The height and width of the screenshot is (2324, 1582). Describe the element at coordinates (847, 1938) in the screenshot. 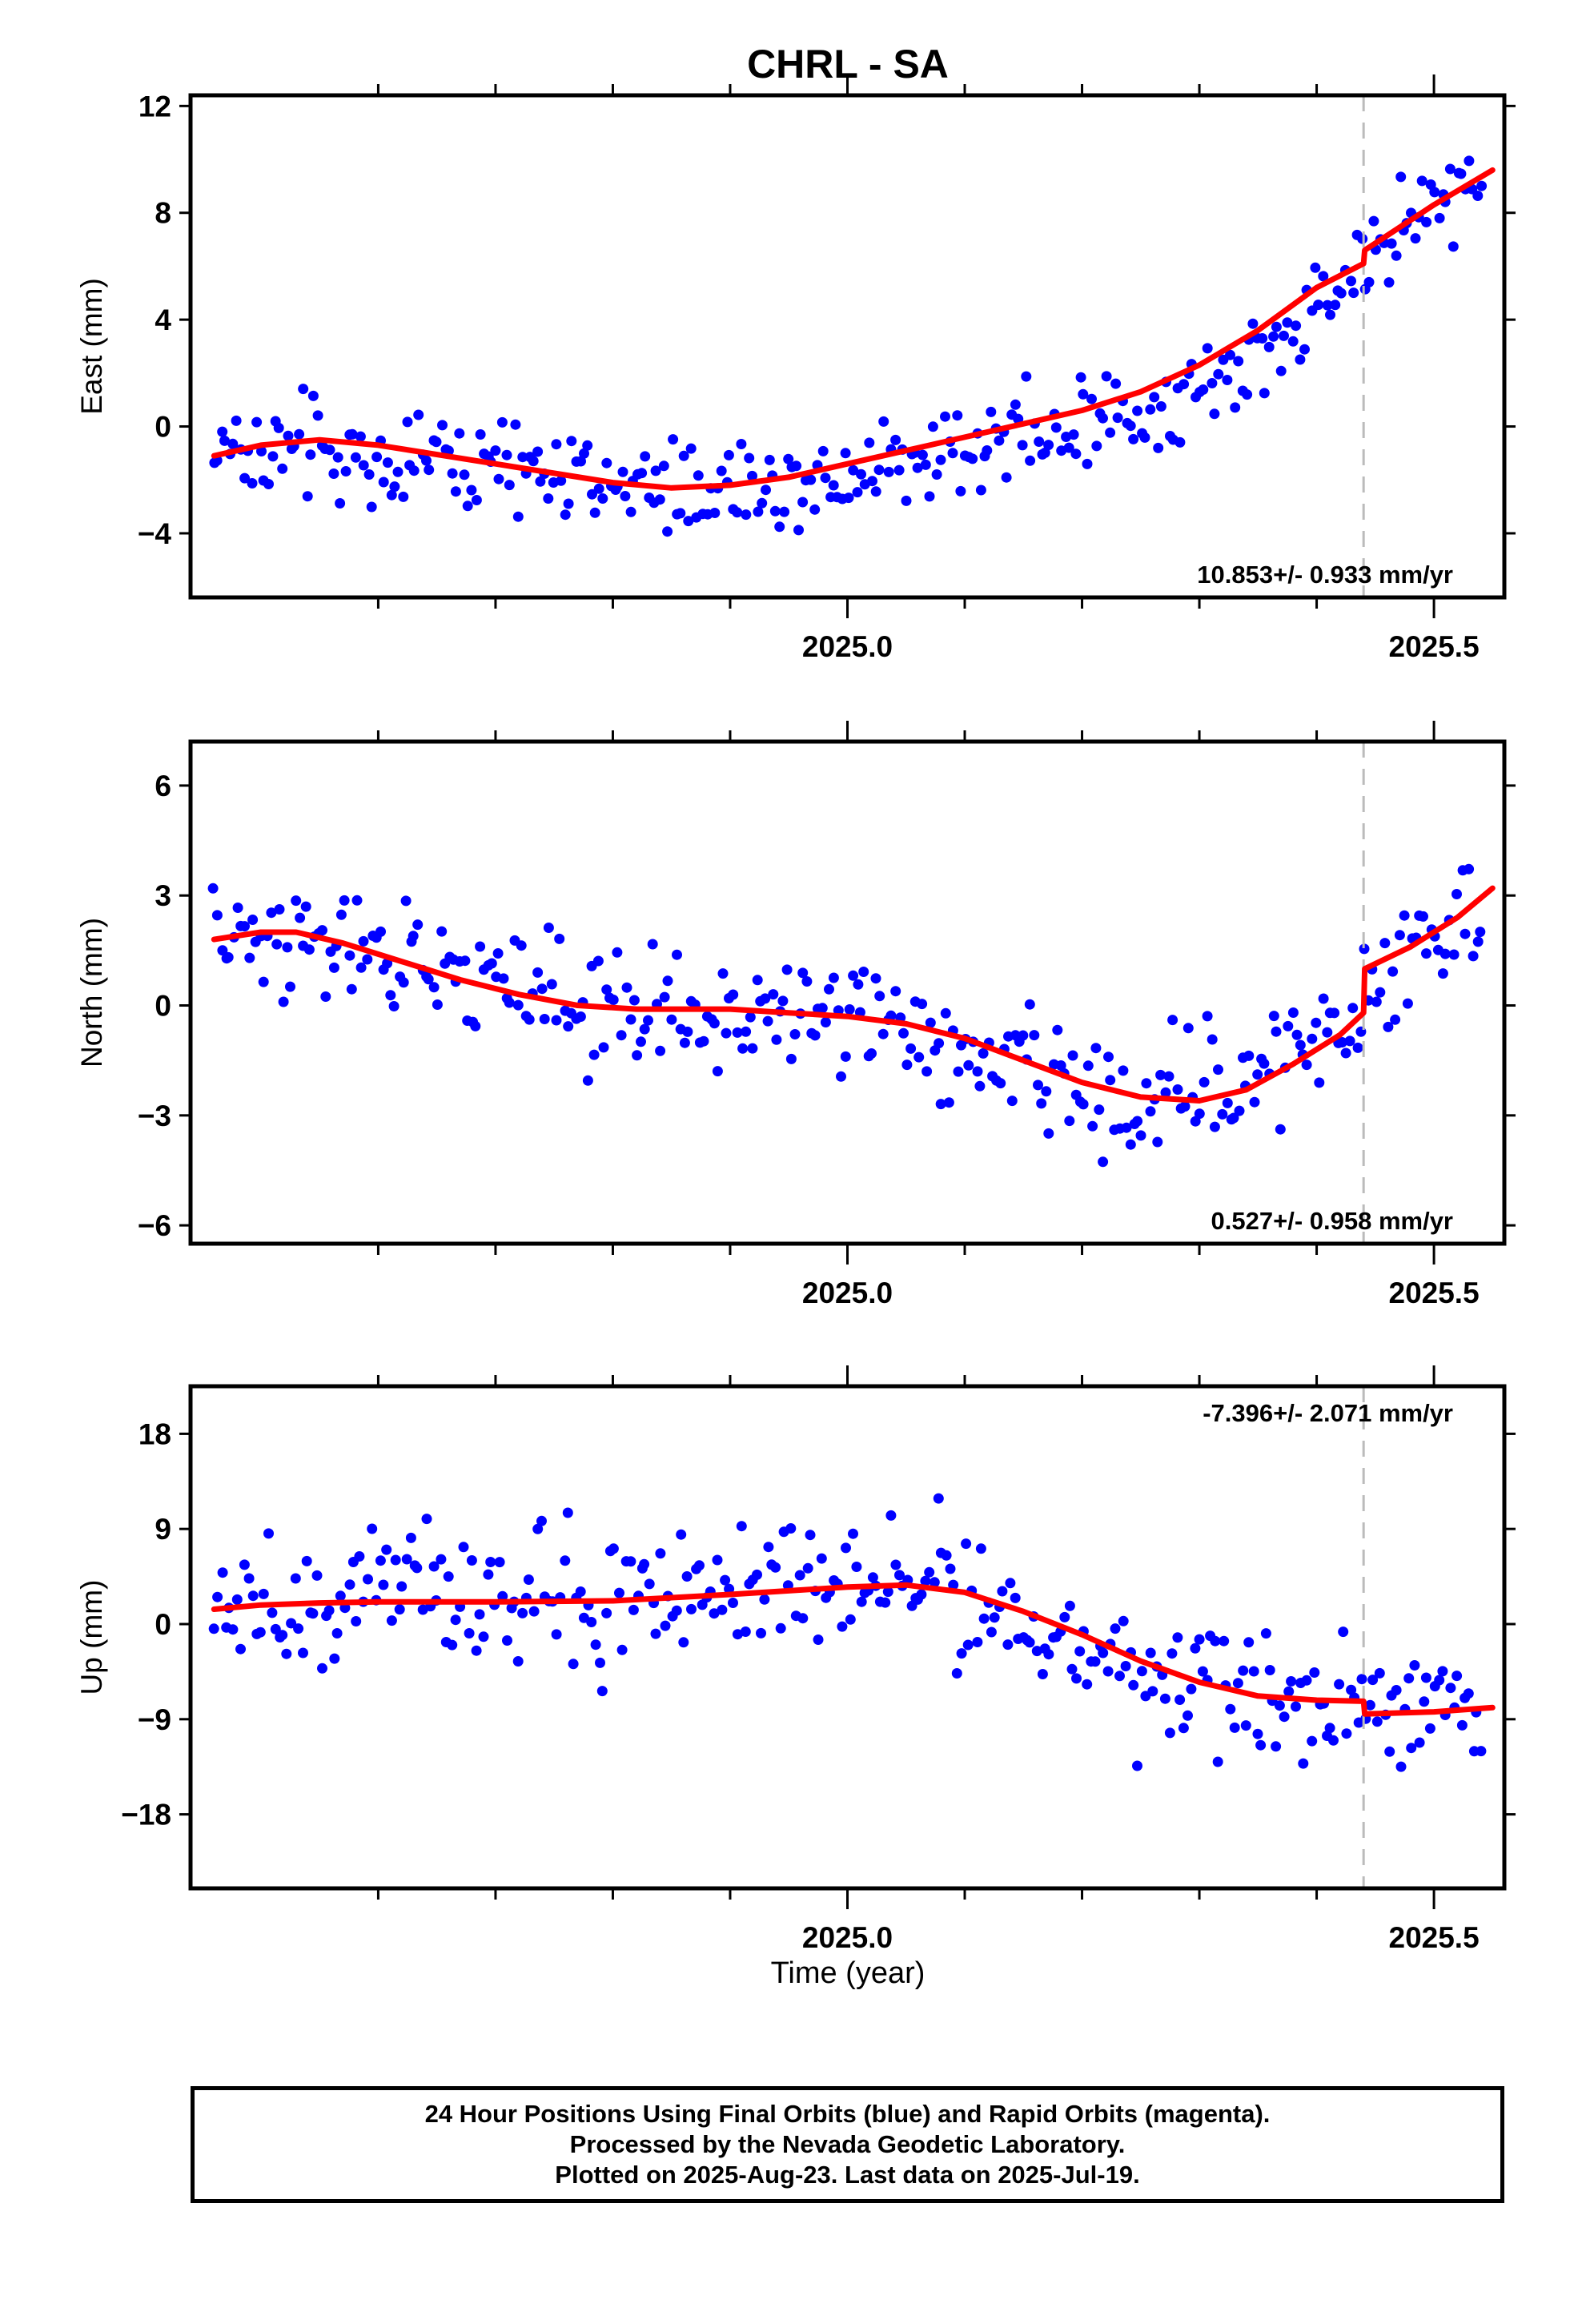

I see `up-x-tick-label: 2025.0` at that location.